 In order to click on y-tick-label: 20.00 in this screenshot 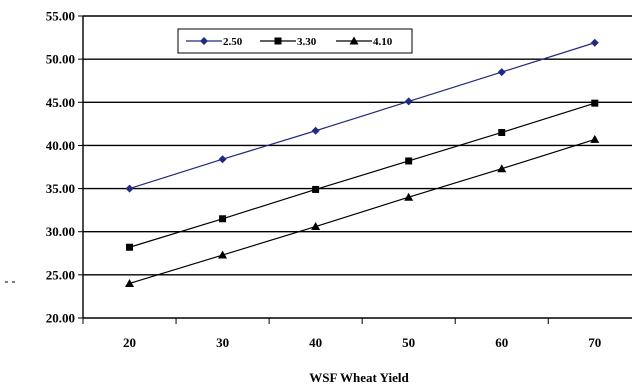, I will do `click(60, 318)`.